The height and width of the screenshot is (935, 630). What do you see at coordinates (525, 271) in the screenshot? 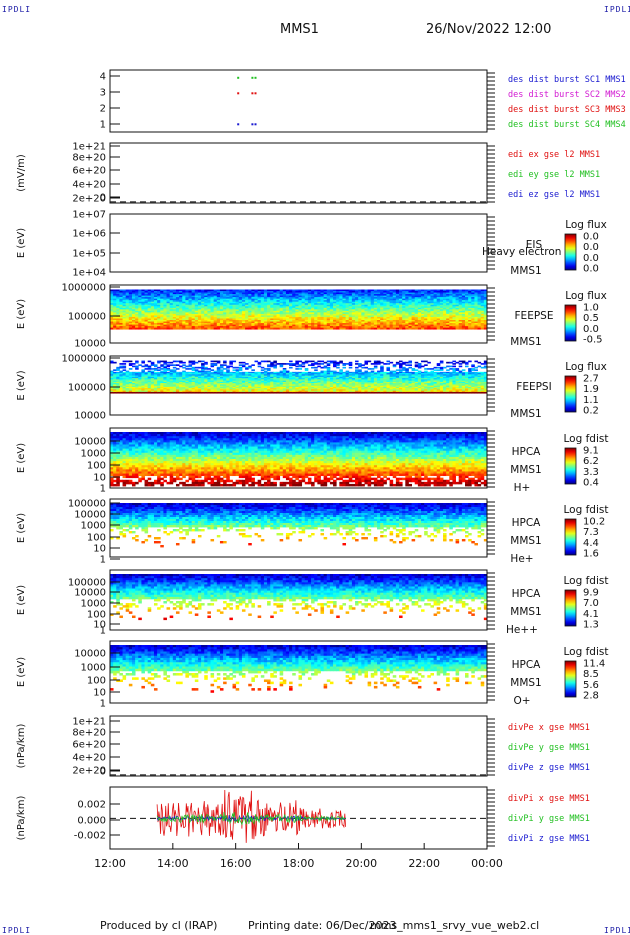
I see `spacecraft-label: MMS1` at bounding box center [525, 271].